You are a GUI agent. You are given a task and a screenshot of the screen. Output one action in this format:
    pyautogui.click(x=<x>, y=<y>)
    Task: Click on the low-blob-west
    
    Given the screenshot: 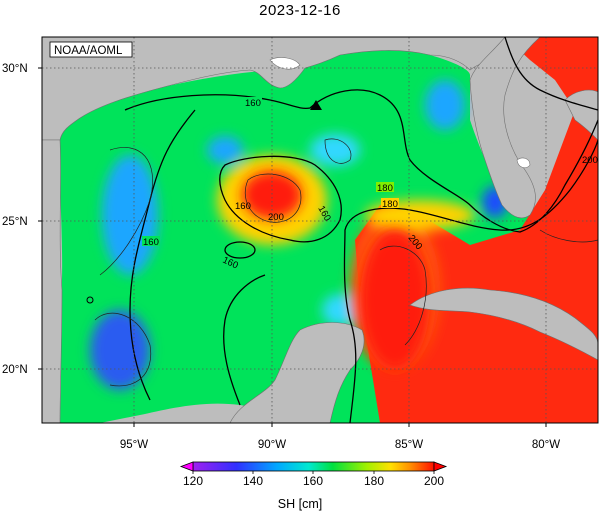 What is the action you would take?
    pyautogui.click(x=130, y=215)
    